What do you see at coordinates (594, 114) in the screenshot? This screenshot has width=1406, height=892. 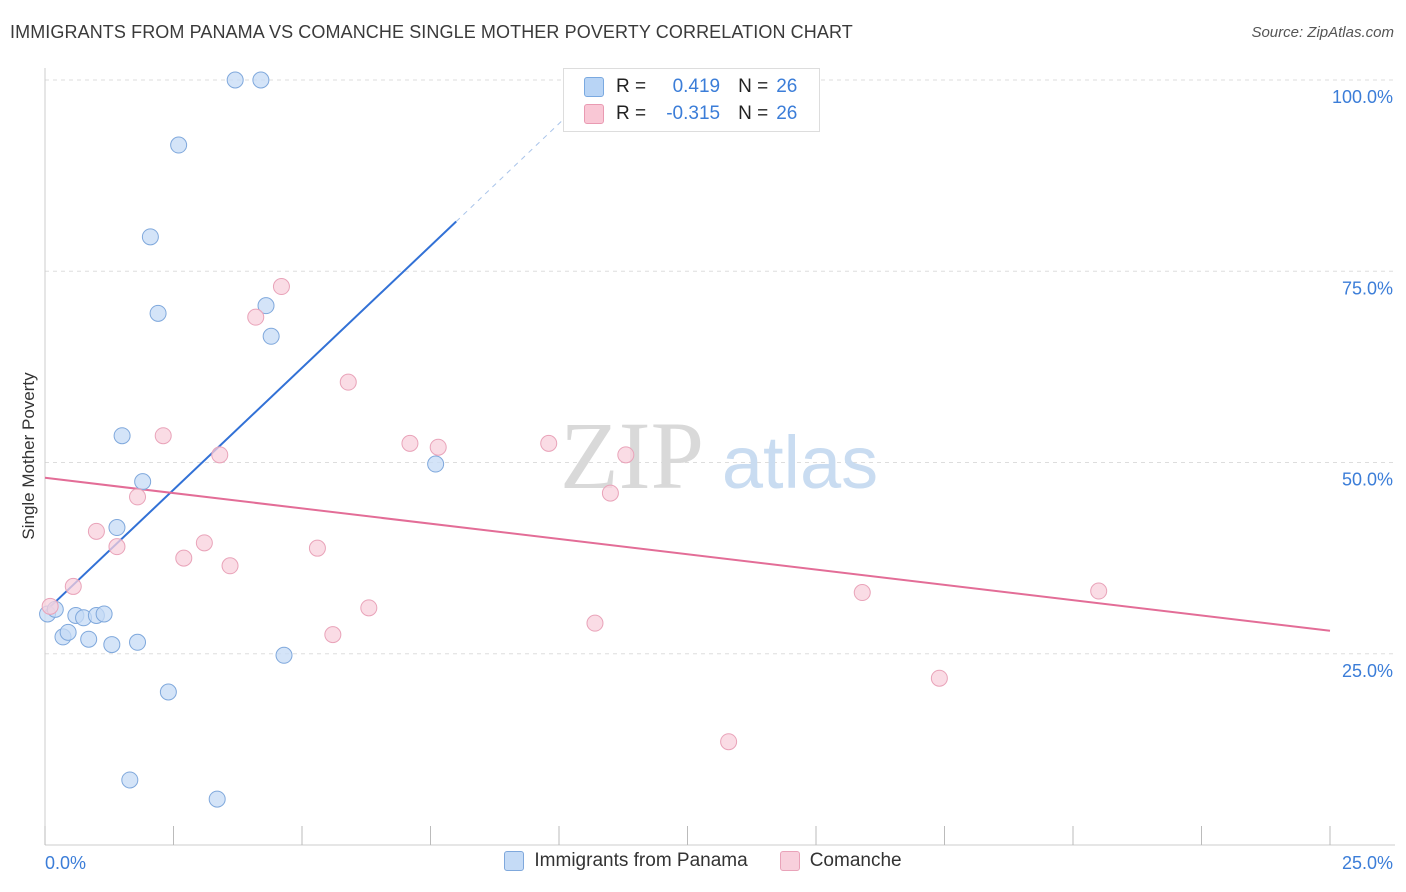 I see `legend-swatch-comanche` at bounding box center [594, 114].